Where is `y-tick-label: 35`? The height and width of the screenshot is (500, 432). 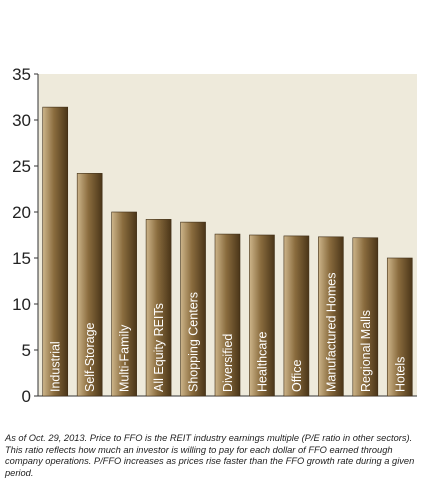 y-tick-label: 35 is located at coordinates (21, 74).